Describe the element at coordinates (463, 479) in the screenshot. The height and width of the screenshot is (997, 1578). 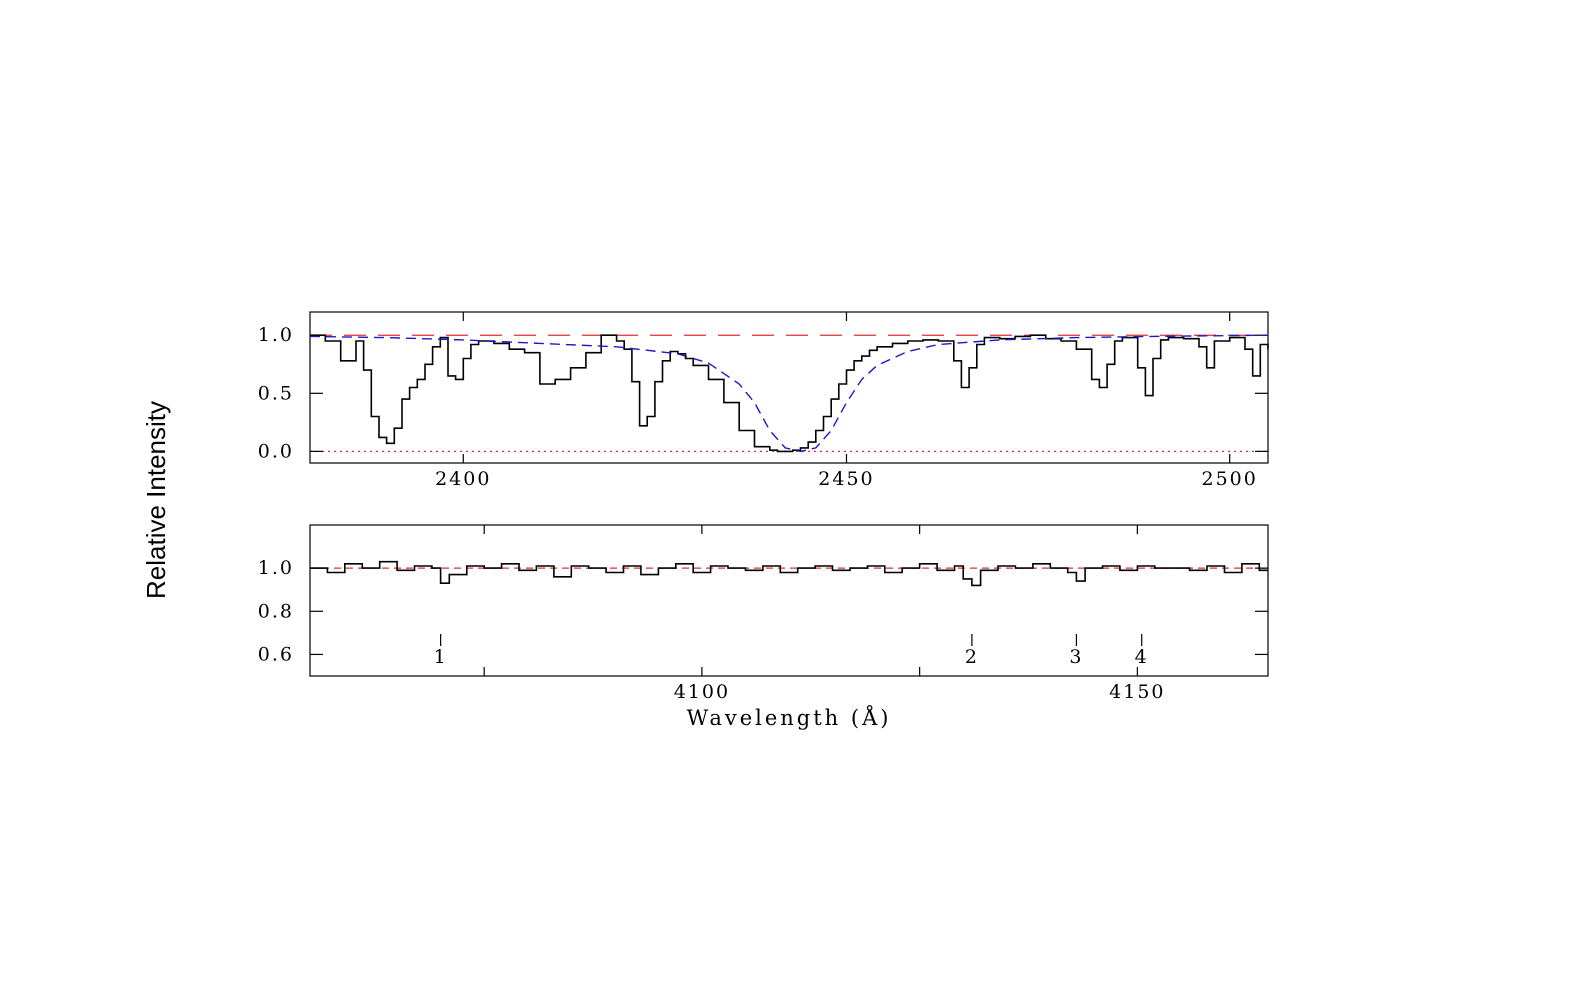
I see `x-tick-label: 2400` at that location.